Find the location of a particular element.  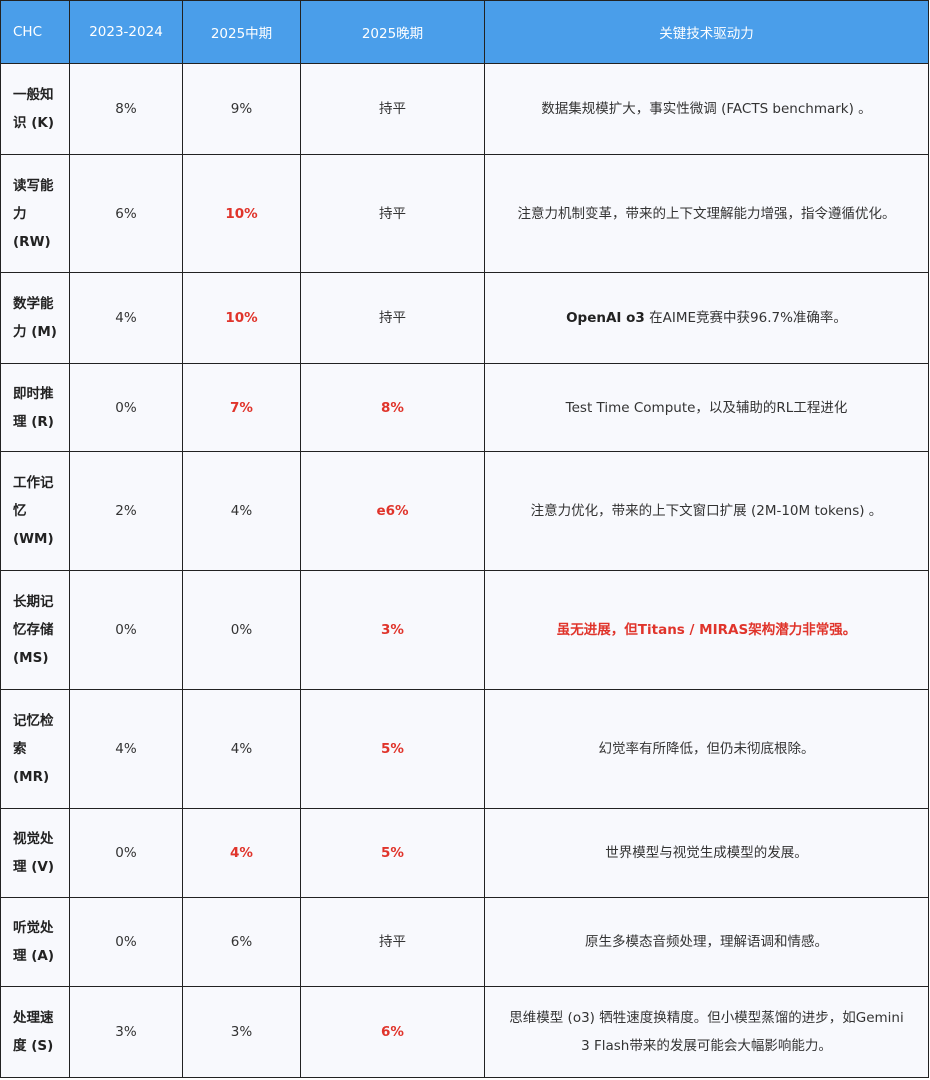

header-2025-late: 2025晚期 is located at coordinates (392, 32).